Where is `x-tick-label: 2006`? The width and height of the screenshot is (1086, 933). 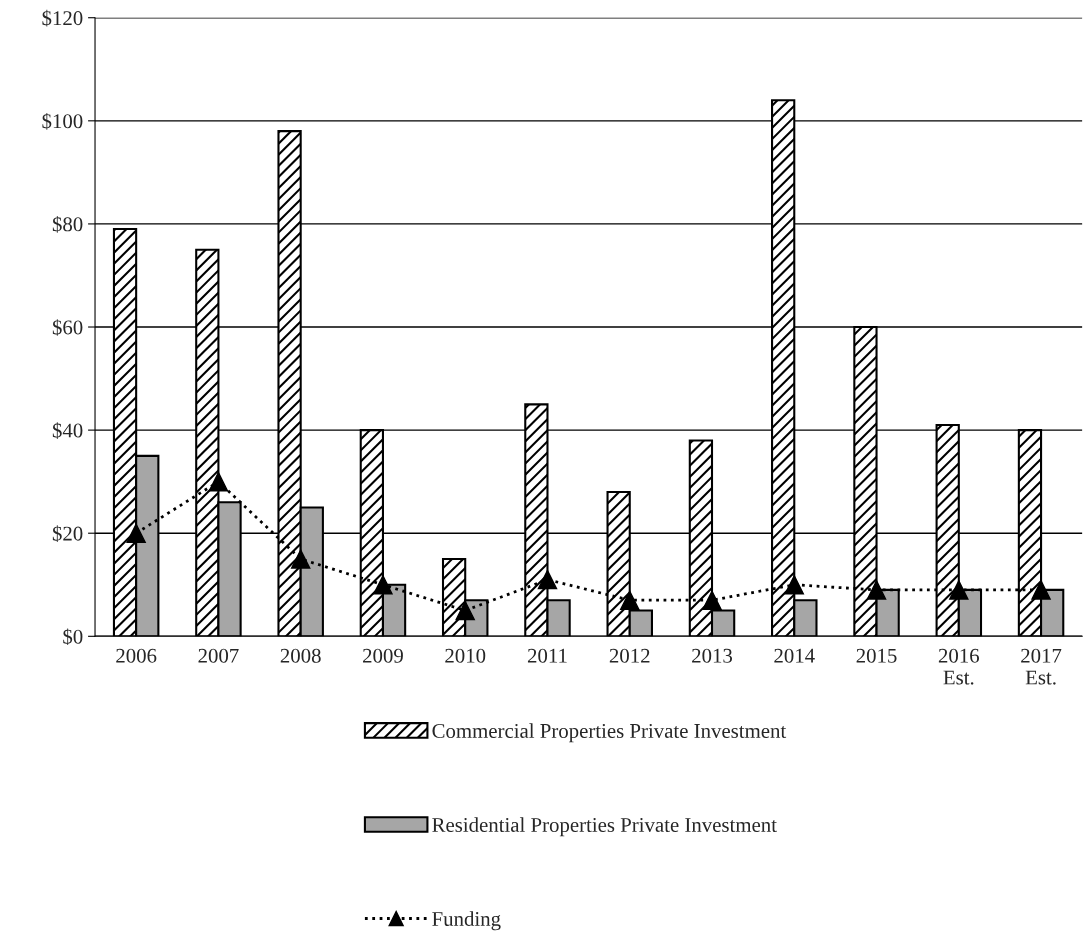 x-tick-label: 2006 is located at coordinates (136, 655).